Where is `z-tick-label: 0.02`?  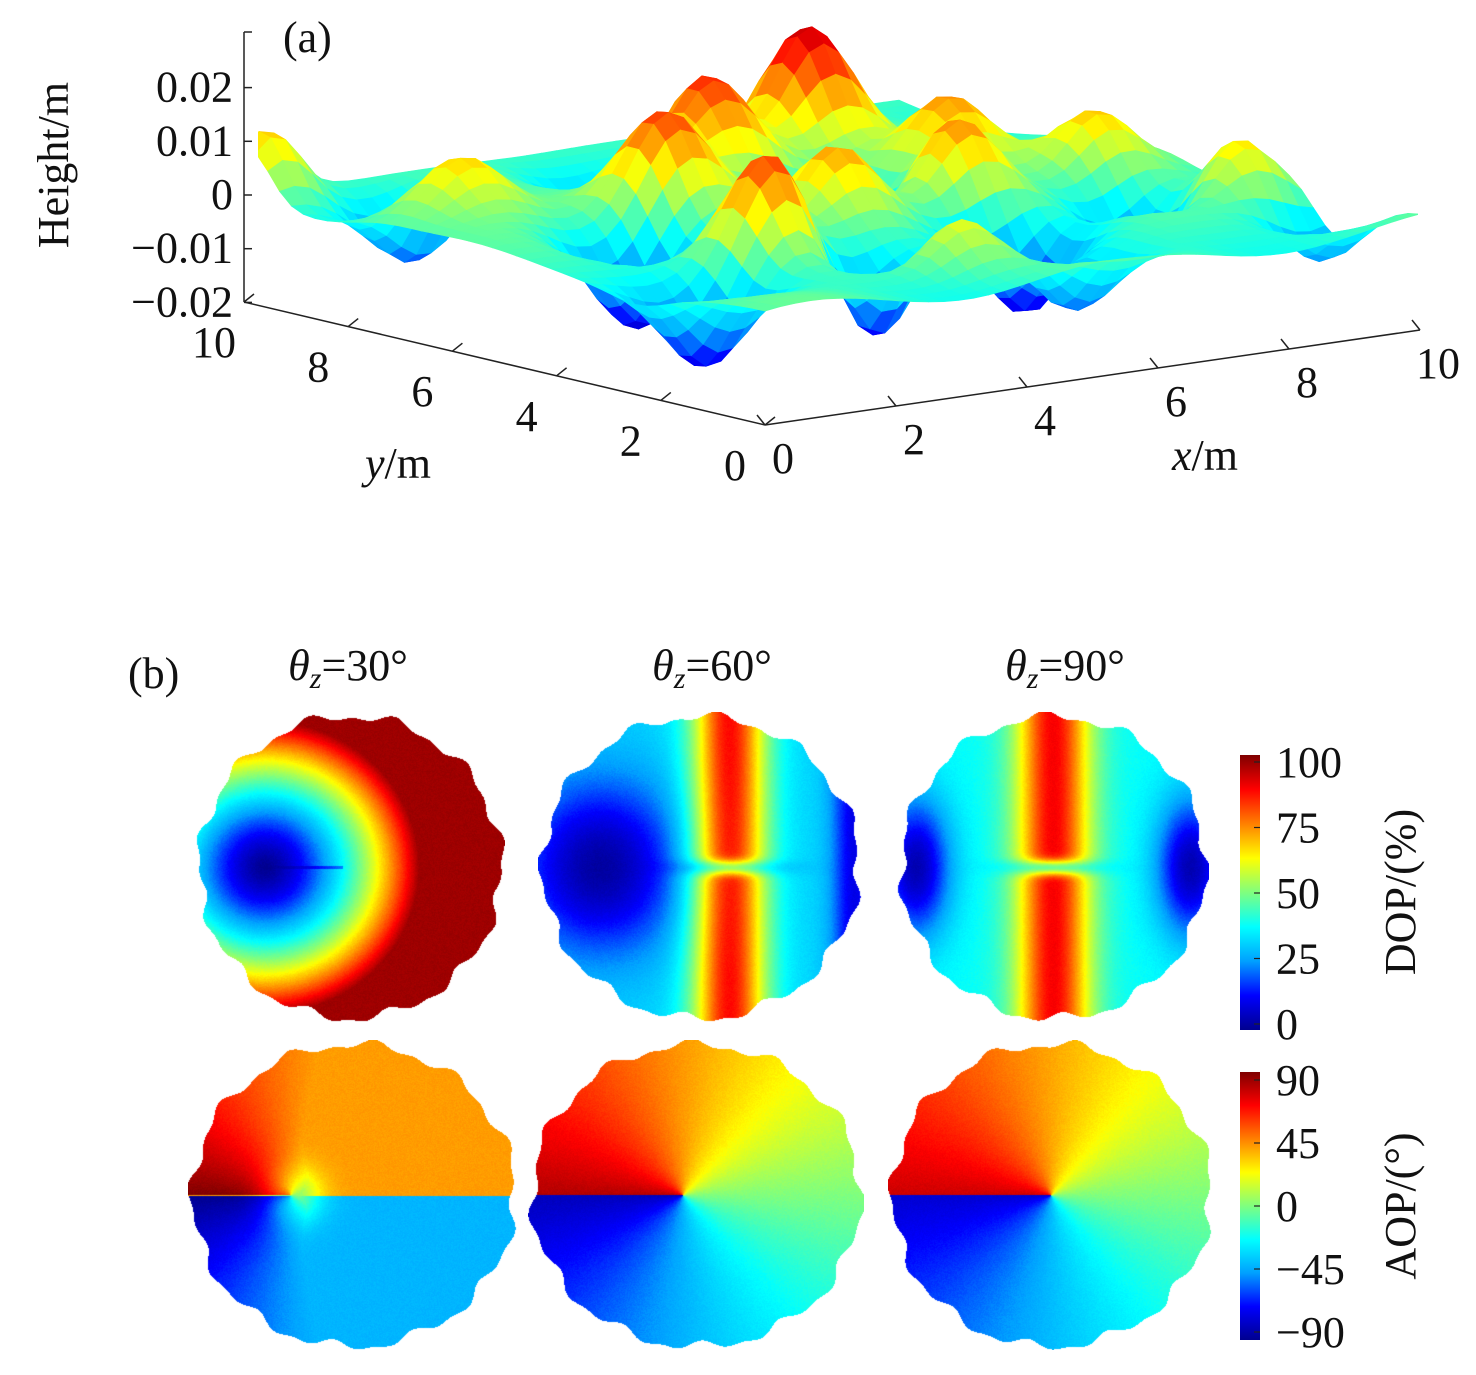 z-tick-label: 0.02 is located at coordinates (194, 87).